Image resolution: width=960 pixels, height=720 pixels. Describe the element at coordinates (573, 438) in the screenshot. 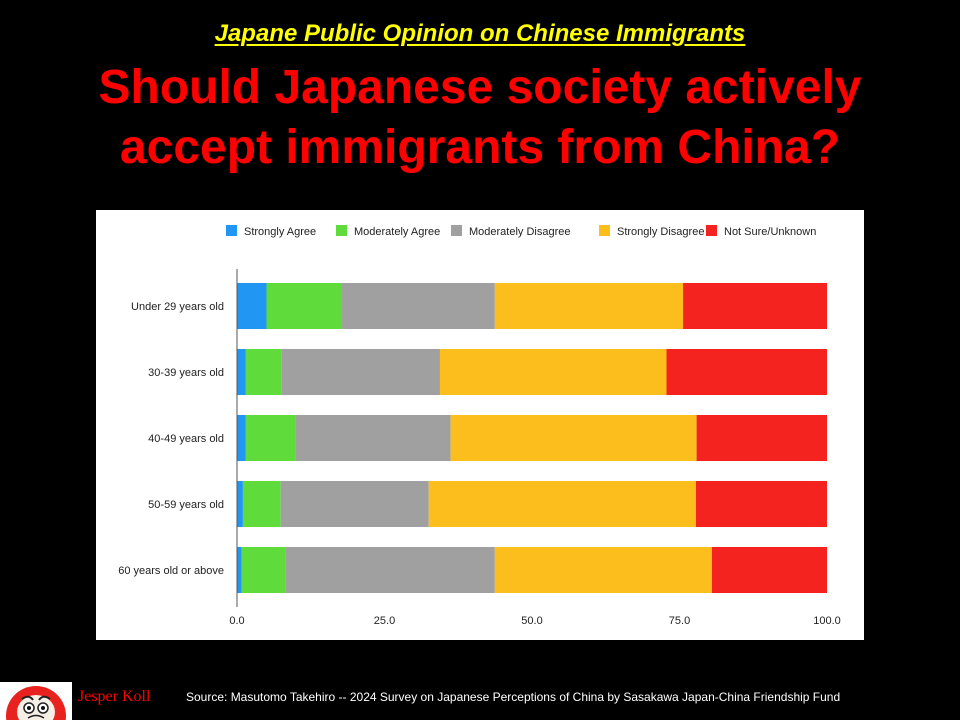

I see `bar-40-49-years-old-strongly-disagree` at that location.